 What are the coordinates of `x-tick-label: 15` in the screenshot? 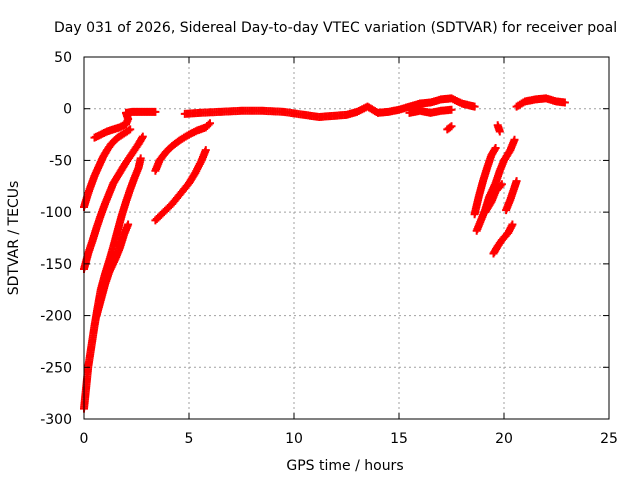 It's located at (399, 439).